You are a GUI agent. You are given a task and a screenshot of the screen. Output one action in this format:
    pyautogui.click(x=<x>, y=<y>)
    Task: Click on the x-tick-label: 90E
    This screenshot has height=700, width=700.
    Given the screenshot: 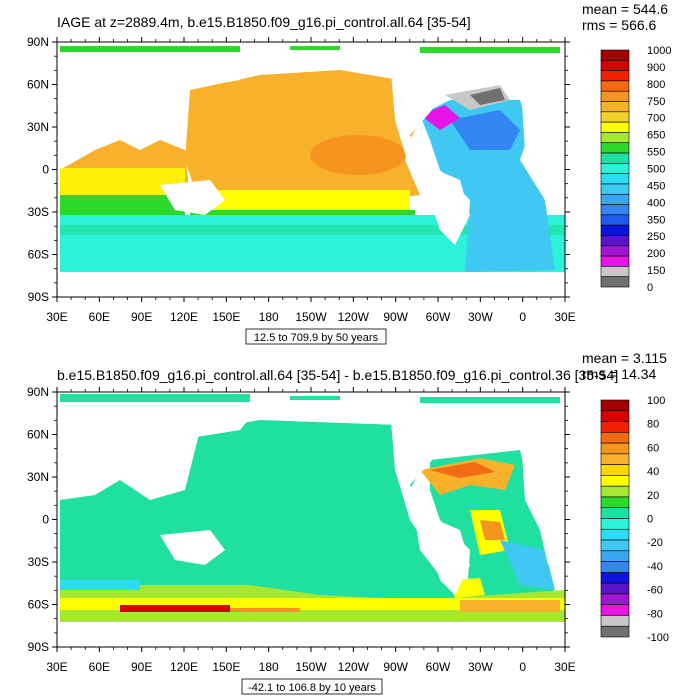 What is the action you would take?
    pyautogui.click(x=141, y=317)
    